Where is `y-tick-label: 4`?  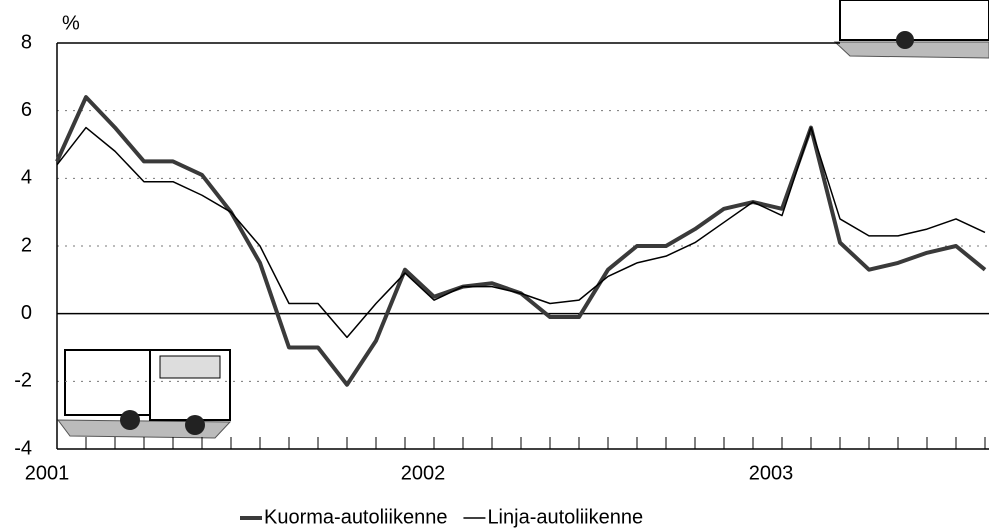
y-tick-label: 4 is located at coordinates (26, 178).